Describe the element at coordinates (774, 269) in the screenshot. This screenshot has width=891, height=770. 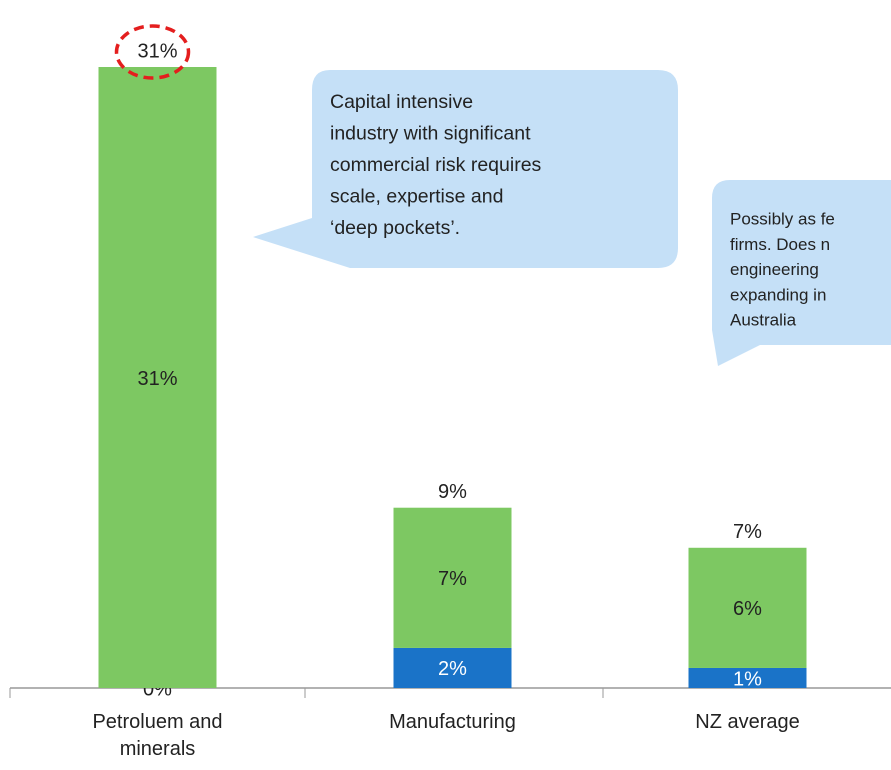
I see `callout-text: engineering` at that location.